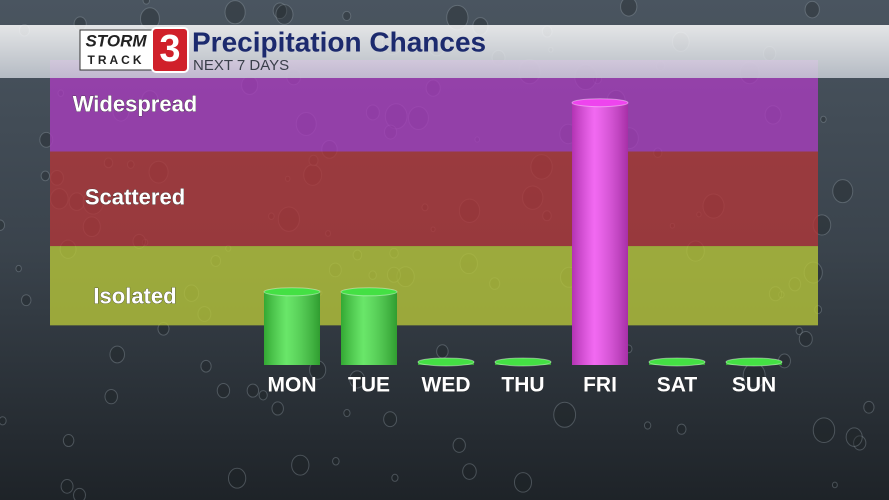 This screenshot has height=500, width=889. What do you see at coordinates (600, 385) in the screenshot?
I see `x-tick-label: FRI` at bounding box center [600, 385].